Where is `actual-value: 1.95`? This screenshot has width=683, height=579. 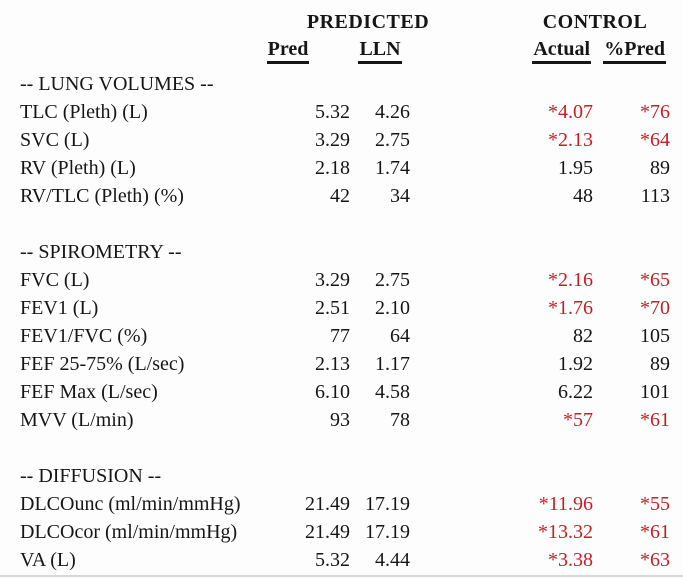 actual-value: 1.95 is located at coordinates (576, 167).